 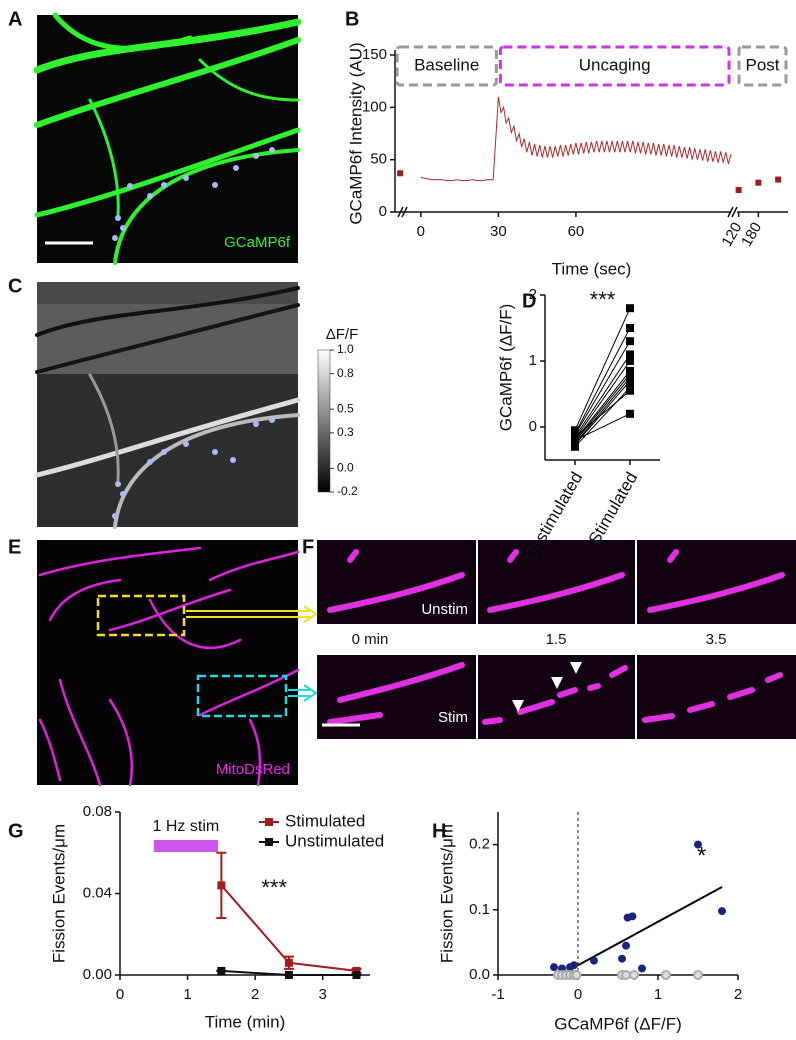 I want to click on panel-label: E, so click(x=14, y=547).